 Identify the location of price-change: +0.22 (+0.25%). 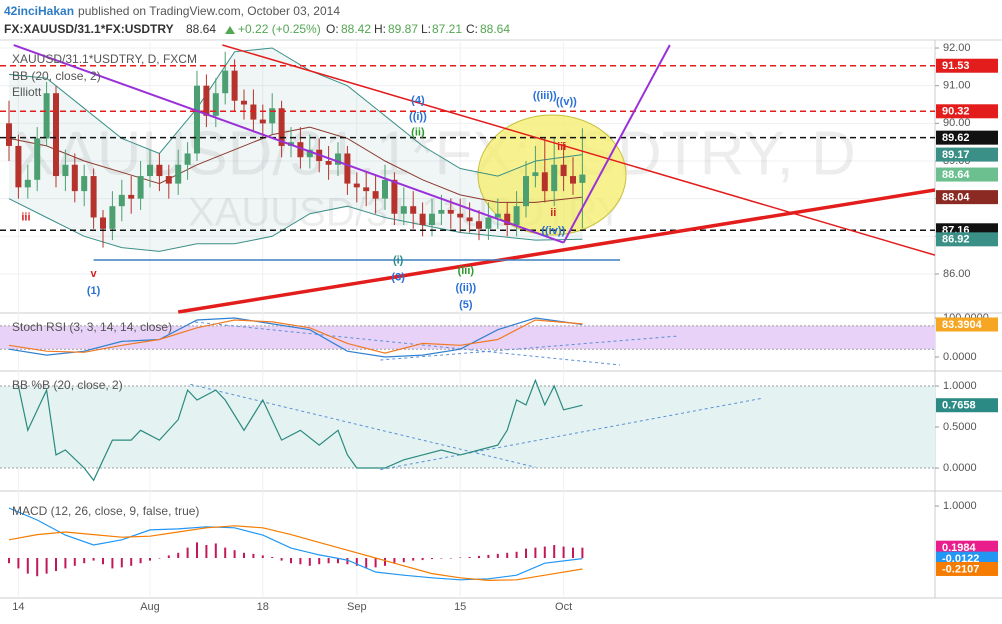
(279, 29).